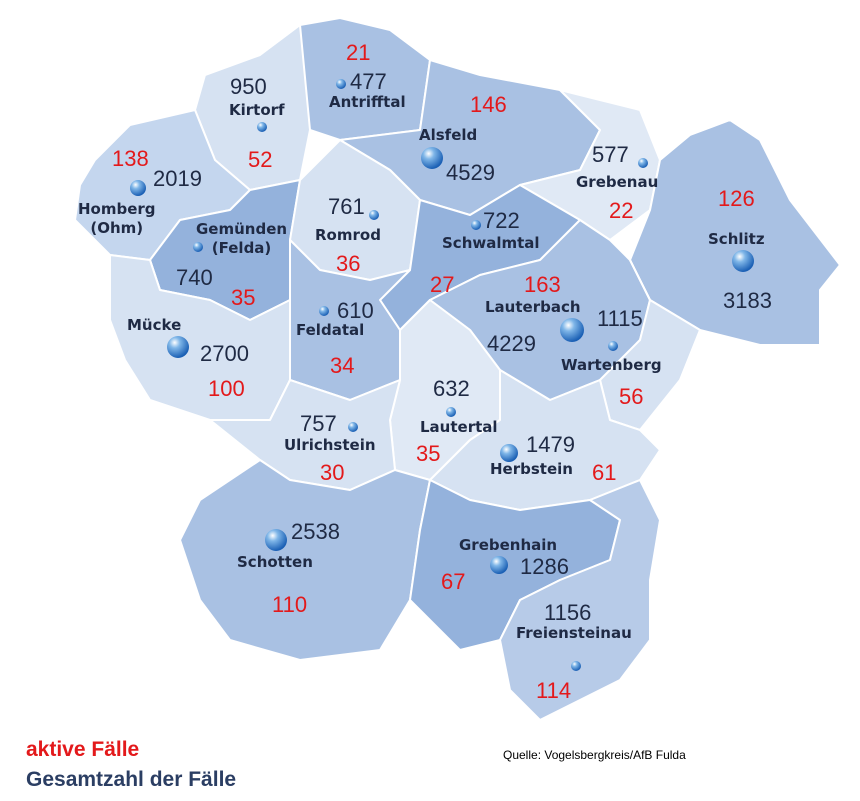 The width and height of the screenshot is (860, 801). I want to click on region-freiensteinau, so click(580, 600).